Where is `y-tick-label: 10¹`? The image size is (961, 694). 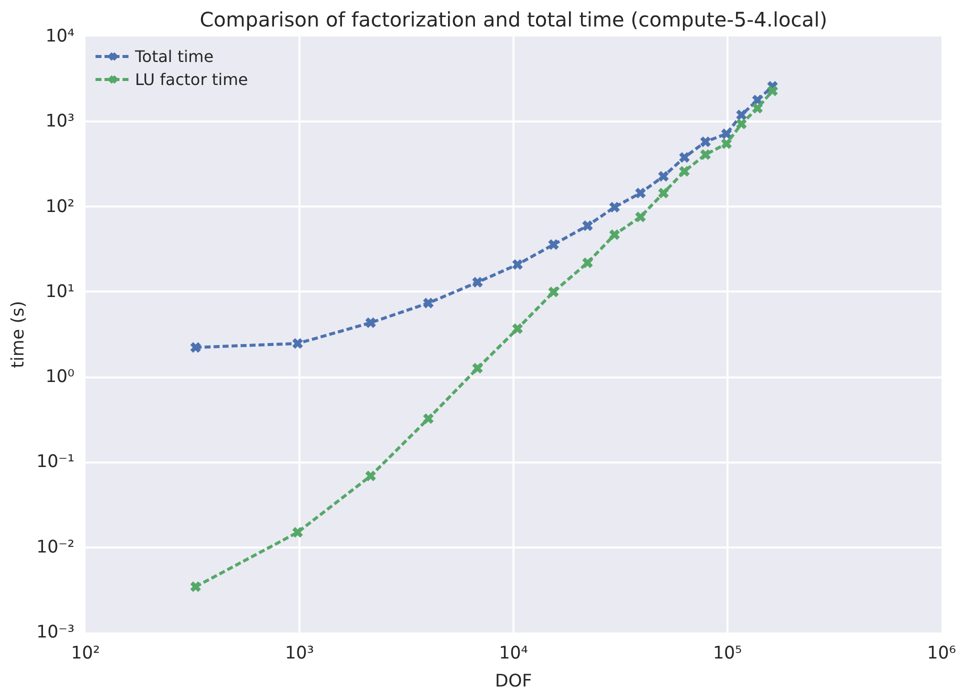 y-tick-label: 10¹ is located at coordinates (60, 292).